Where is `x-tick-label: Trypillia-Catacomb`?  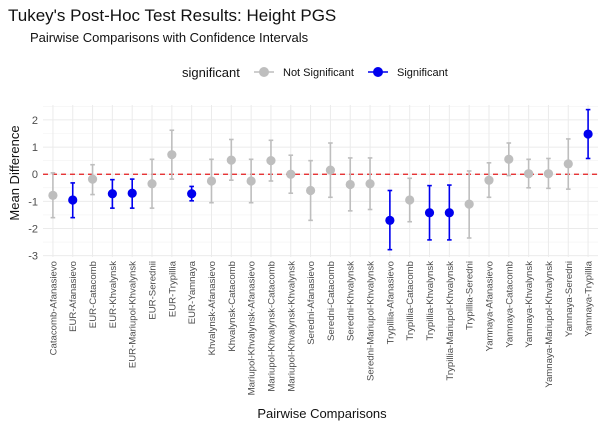 x-tick-label: Trypillia-Catacomb is located at coordinates (410, 301).